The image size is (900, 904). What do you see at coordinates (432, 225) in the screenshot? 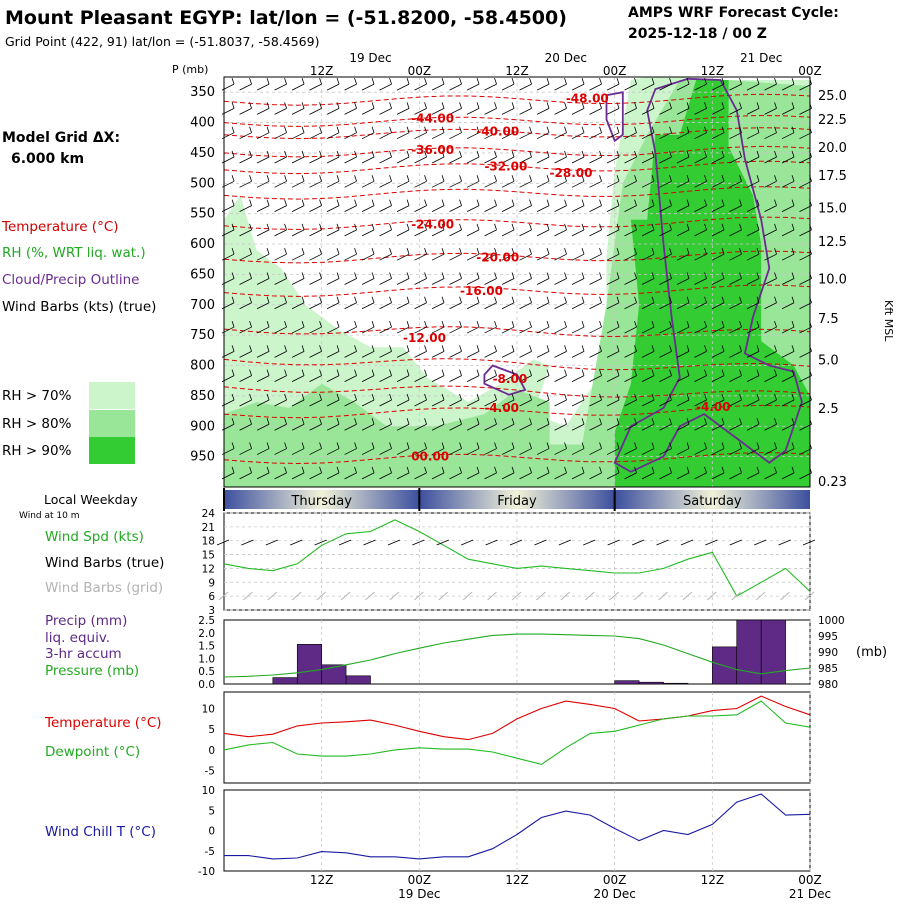
I see `temperature-contour-label: -24.00` at bounding box center [432, 225].